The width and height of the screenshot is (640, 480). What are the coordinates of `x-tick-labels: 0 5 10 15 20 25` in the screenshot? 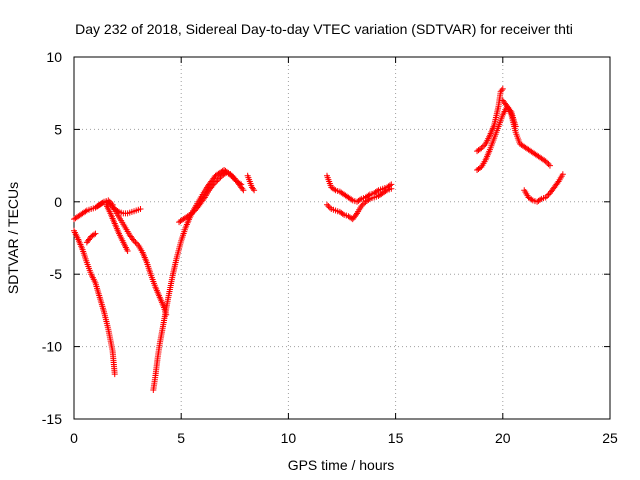 It's located at (344, 438).